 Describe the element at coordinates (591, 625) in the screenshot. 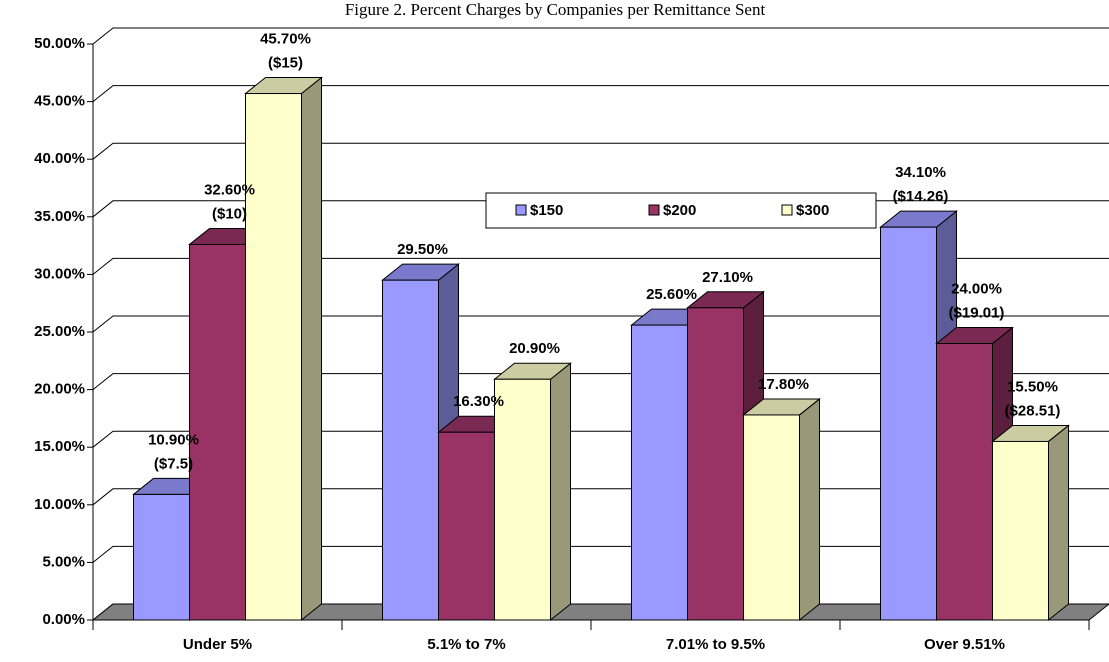

I see `x-ticks` at that location.